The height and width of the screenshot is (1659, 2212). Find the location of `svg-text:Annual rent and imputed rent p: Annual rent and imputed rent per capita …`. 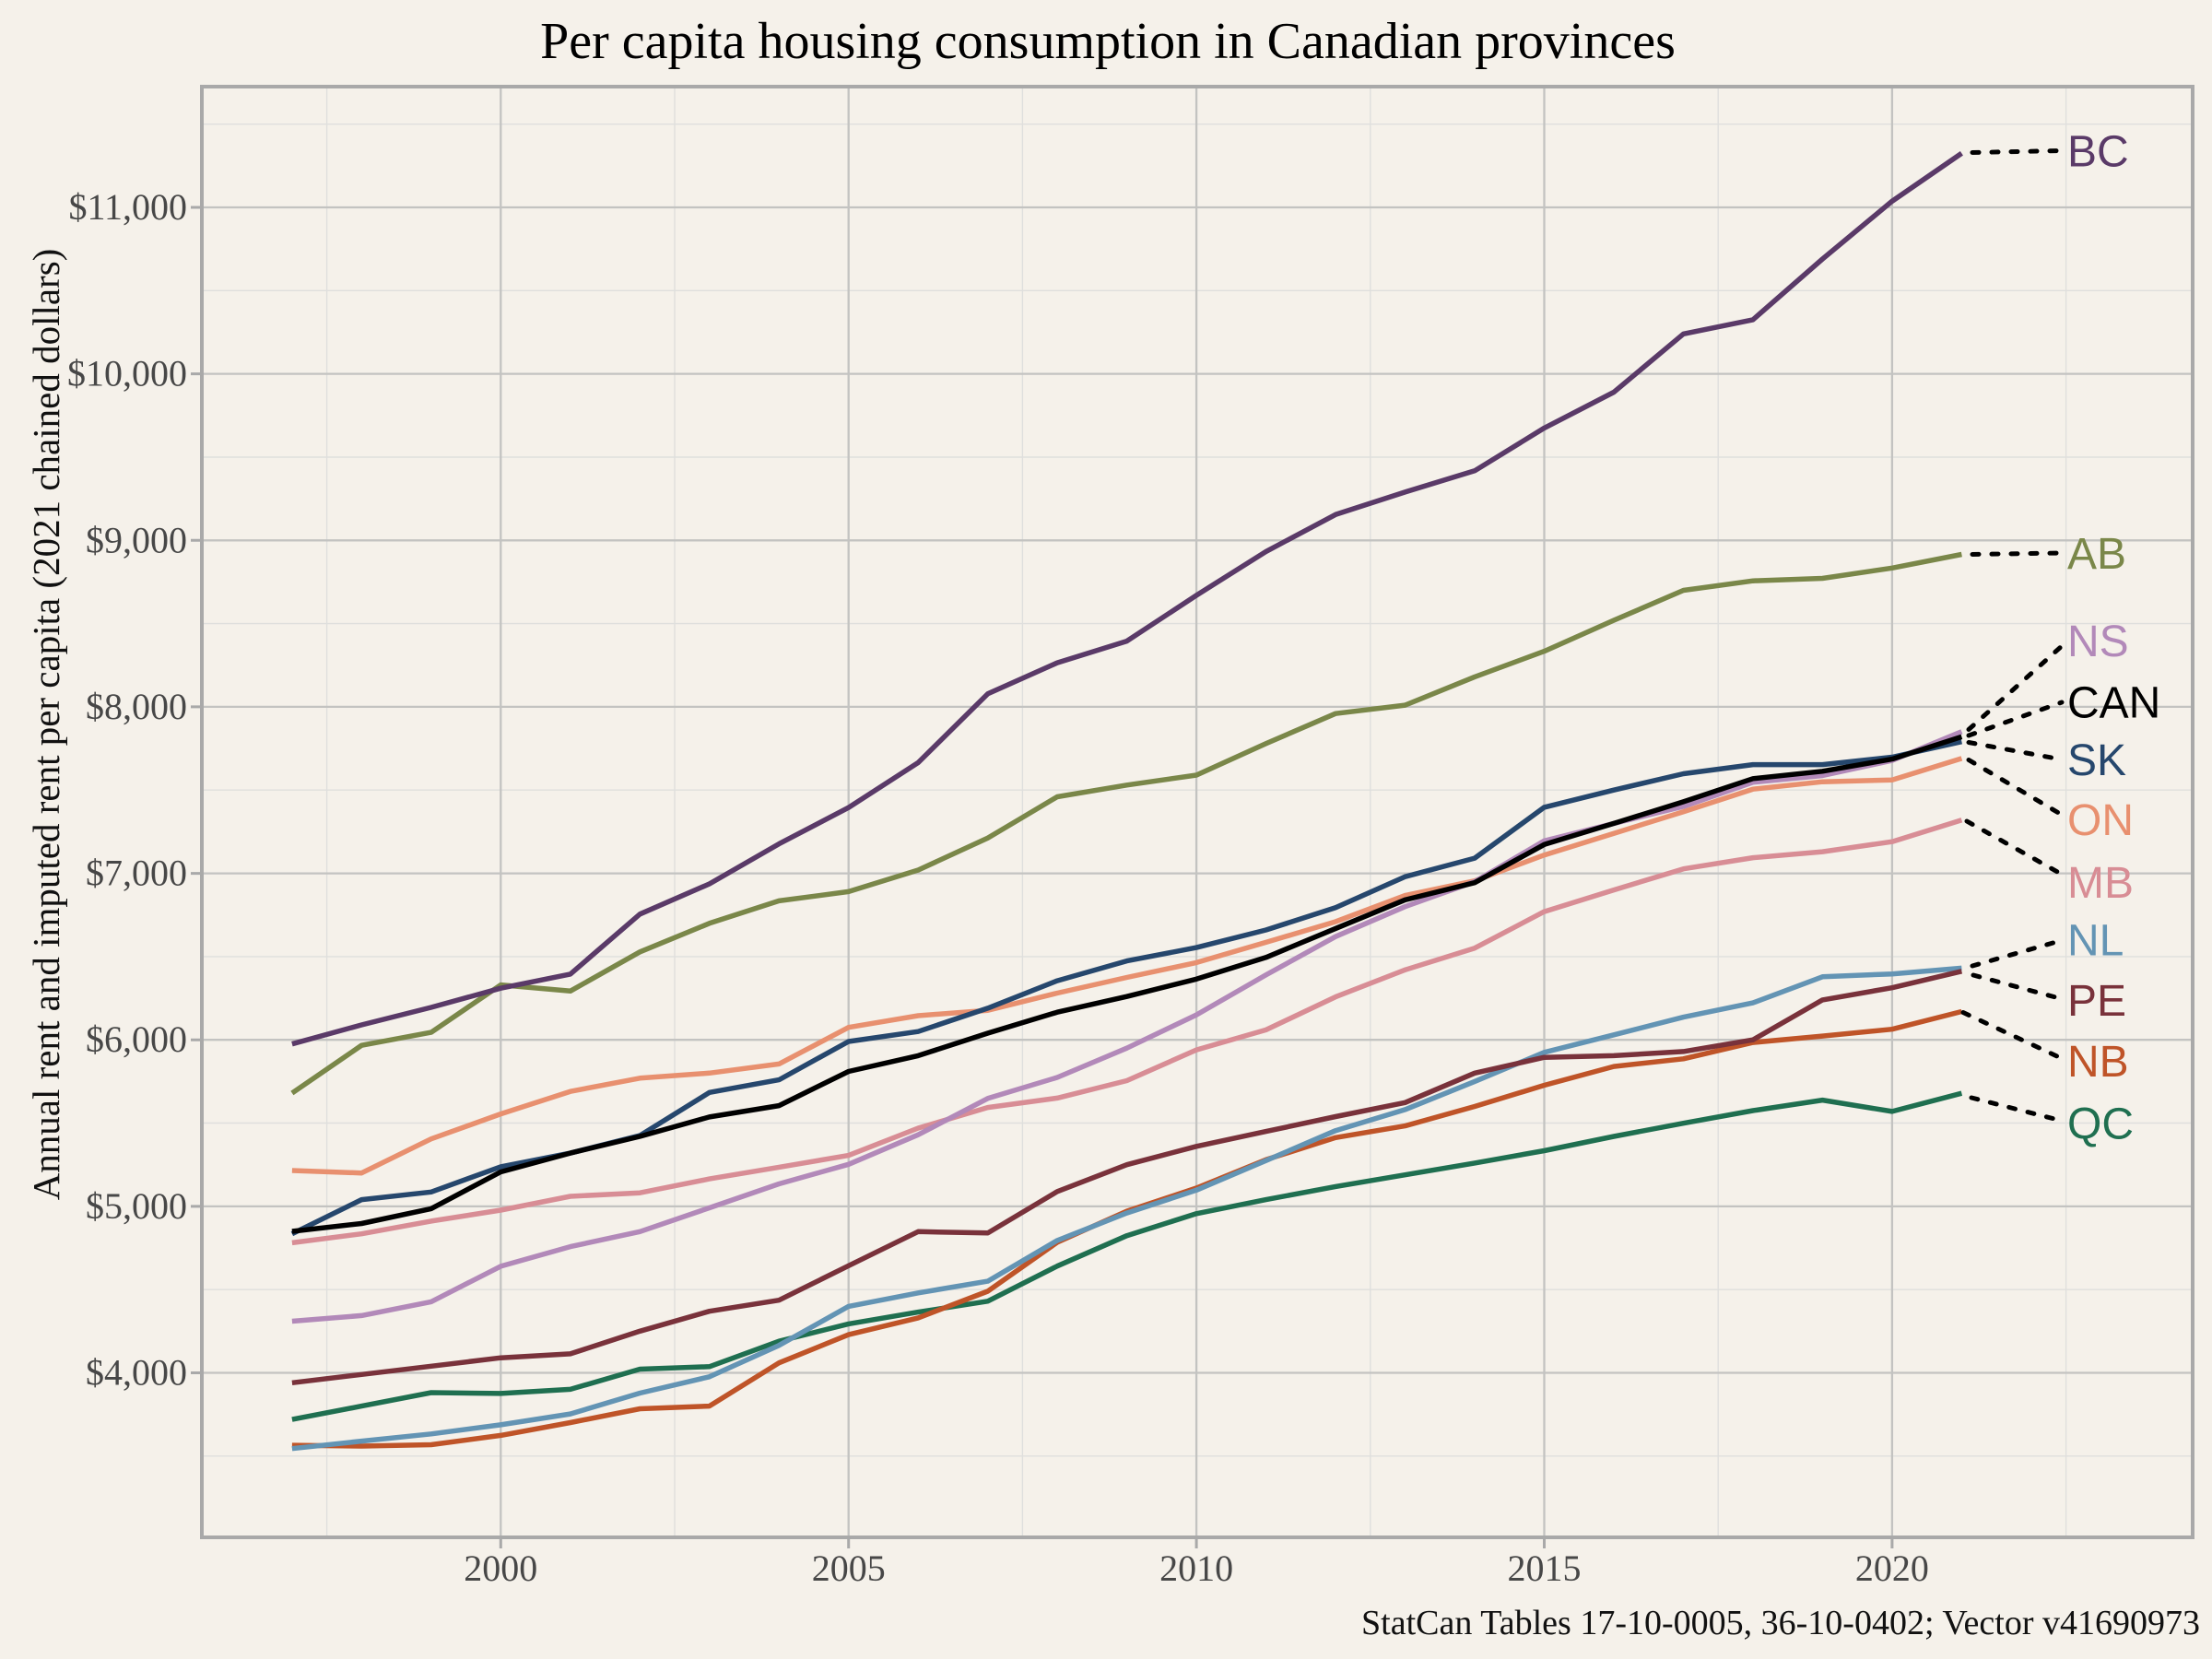

svg-text:Annual rent and imputed rent p: Annual rent and imputed rent per capita … is located at coordinates (46, 725).